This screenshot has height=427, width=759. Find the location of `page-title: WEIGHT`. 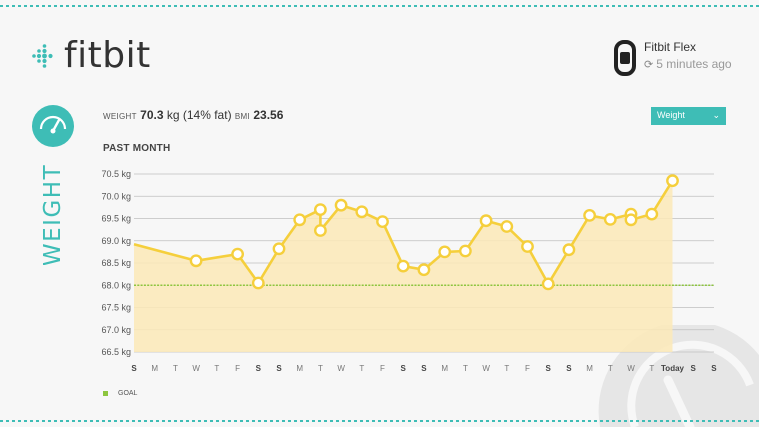

page-title: WEIGHT is located at coordinates (53, 215).